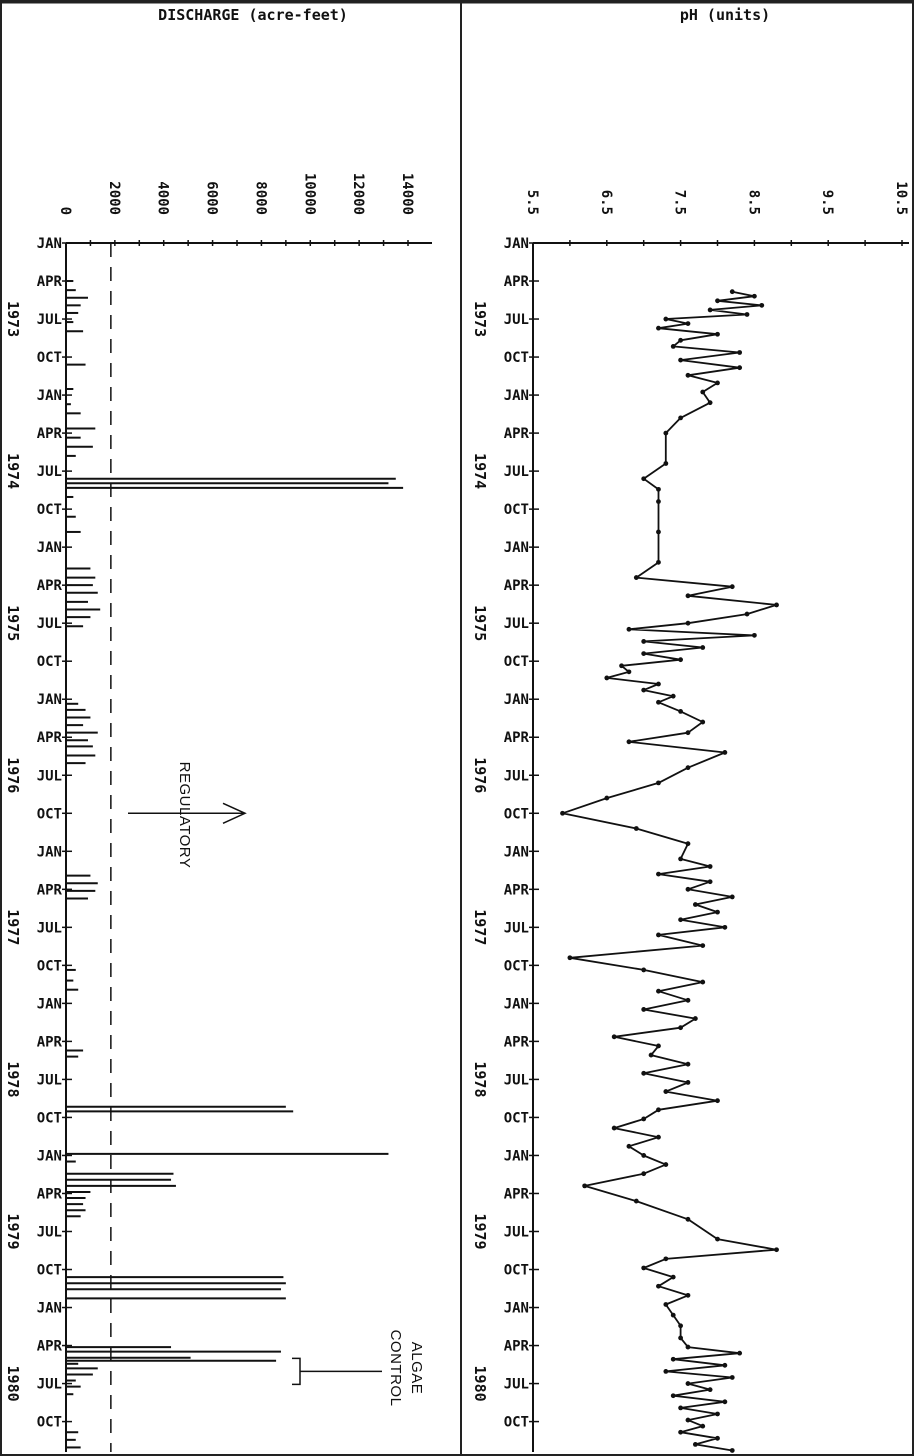 This screenshot has height=1456, width=915. Describe the element at coordinates (480, 319) in the screenshot. I see `ph-year-label: 1973` at that location.